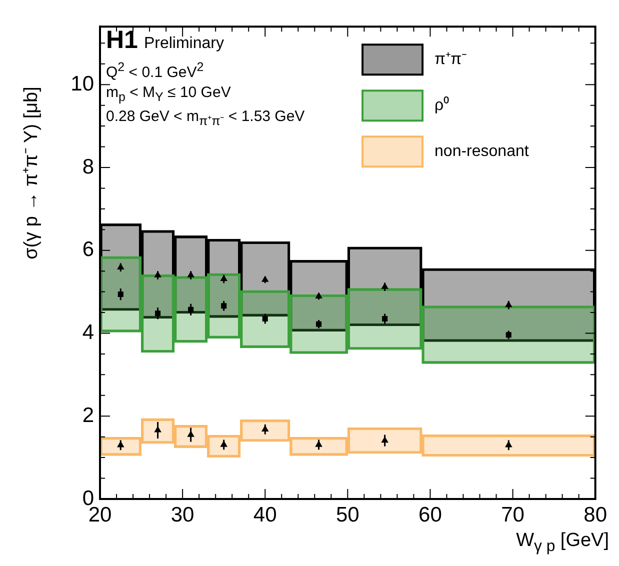  What do you see at coordinates (182, 514) in the screenshot?
I see `x-tick-label: 30` at bounding box center [182, 514].